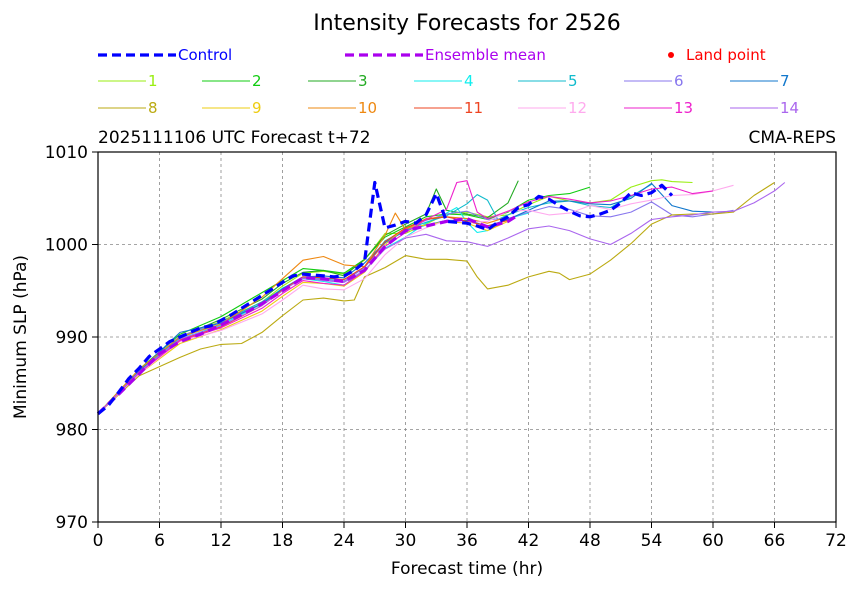  What do you see at coordinates (577, 108) in the screenshot?
I see `legend-label-member: 12` at bounding box center [577, 108].